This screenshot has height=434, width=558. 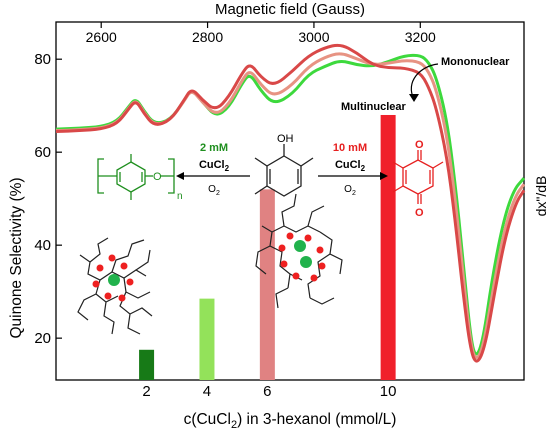 I want to click on left-salt-main: CuCl, so click(x=212, y=165).